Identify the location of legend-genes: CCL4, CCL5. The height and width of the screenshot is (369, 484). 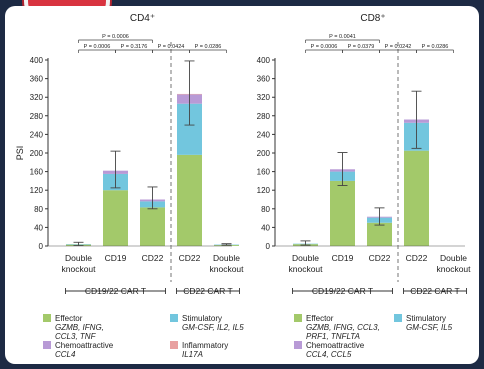
(329, 354).